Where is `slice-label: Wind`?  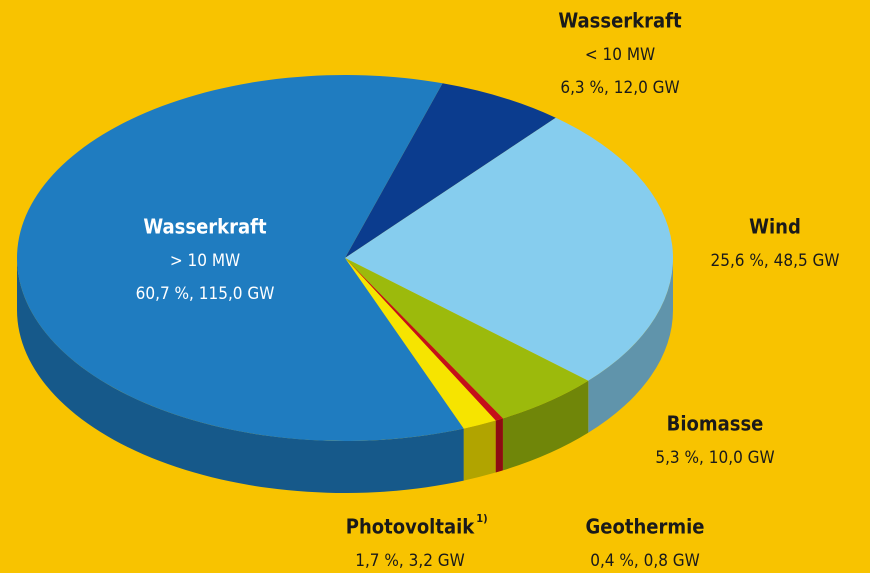 slice-label: Wind is located at coordinates (775, 227).